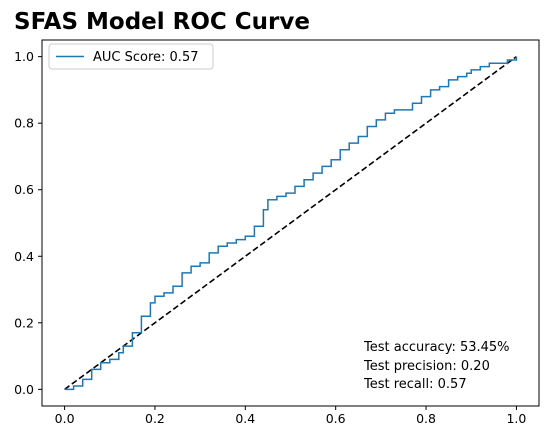  What do you see at coordinates (415, 384) in the screenshot?
I see `annotation-recall: Test recall: 0.57` at bounding box center [415, 384].